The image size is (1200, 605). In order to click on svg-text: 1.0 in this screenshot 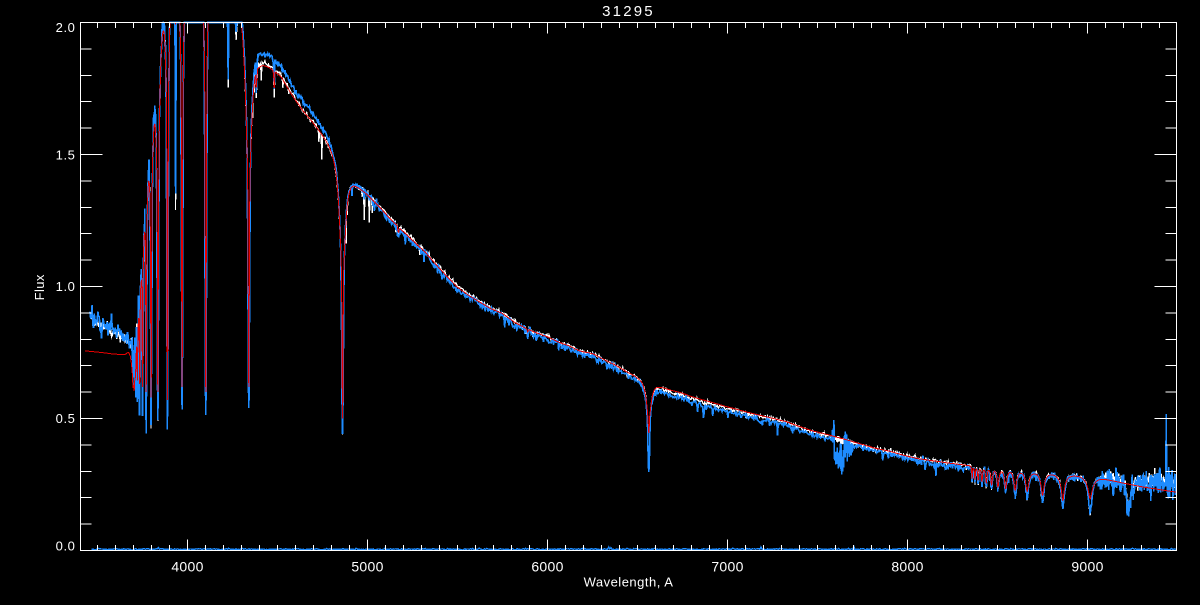, I will do `click(66, 286)`.